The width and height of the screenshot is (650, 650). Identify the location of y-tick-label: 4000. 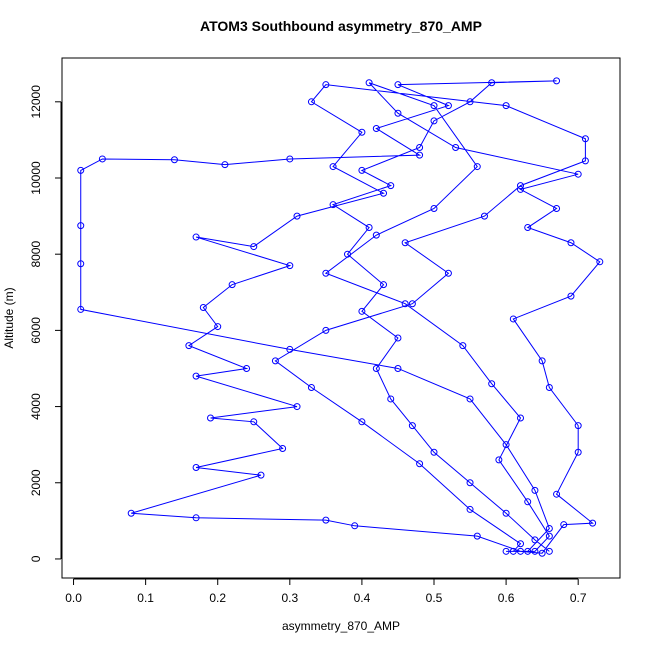
(36, 406).